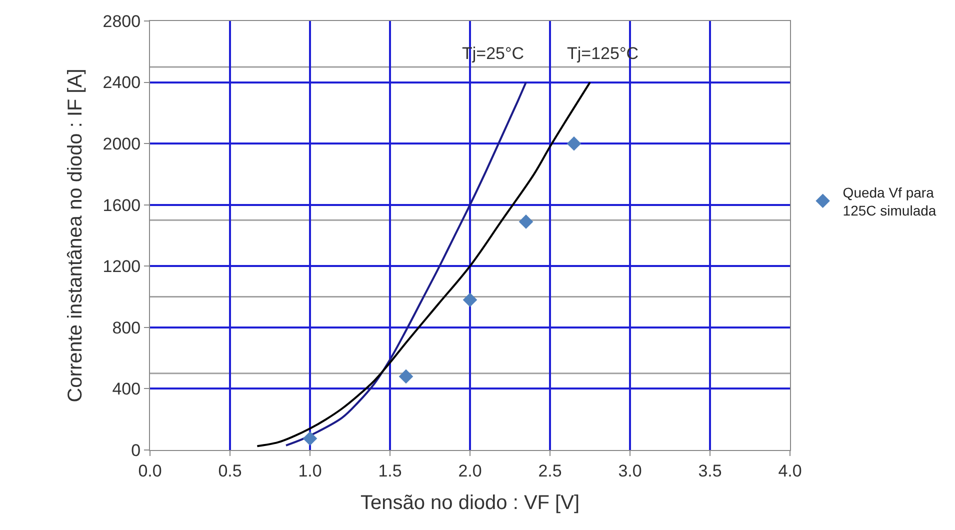  Describe the element at coordinates (121, 205) in the screenshot. I see `y-tick-label: 1600` at that location.